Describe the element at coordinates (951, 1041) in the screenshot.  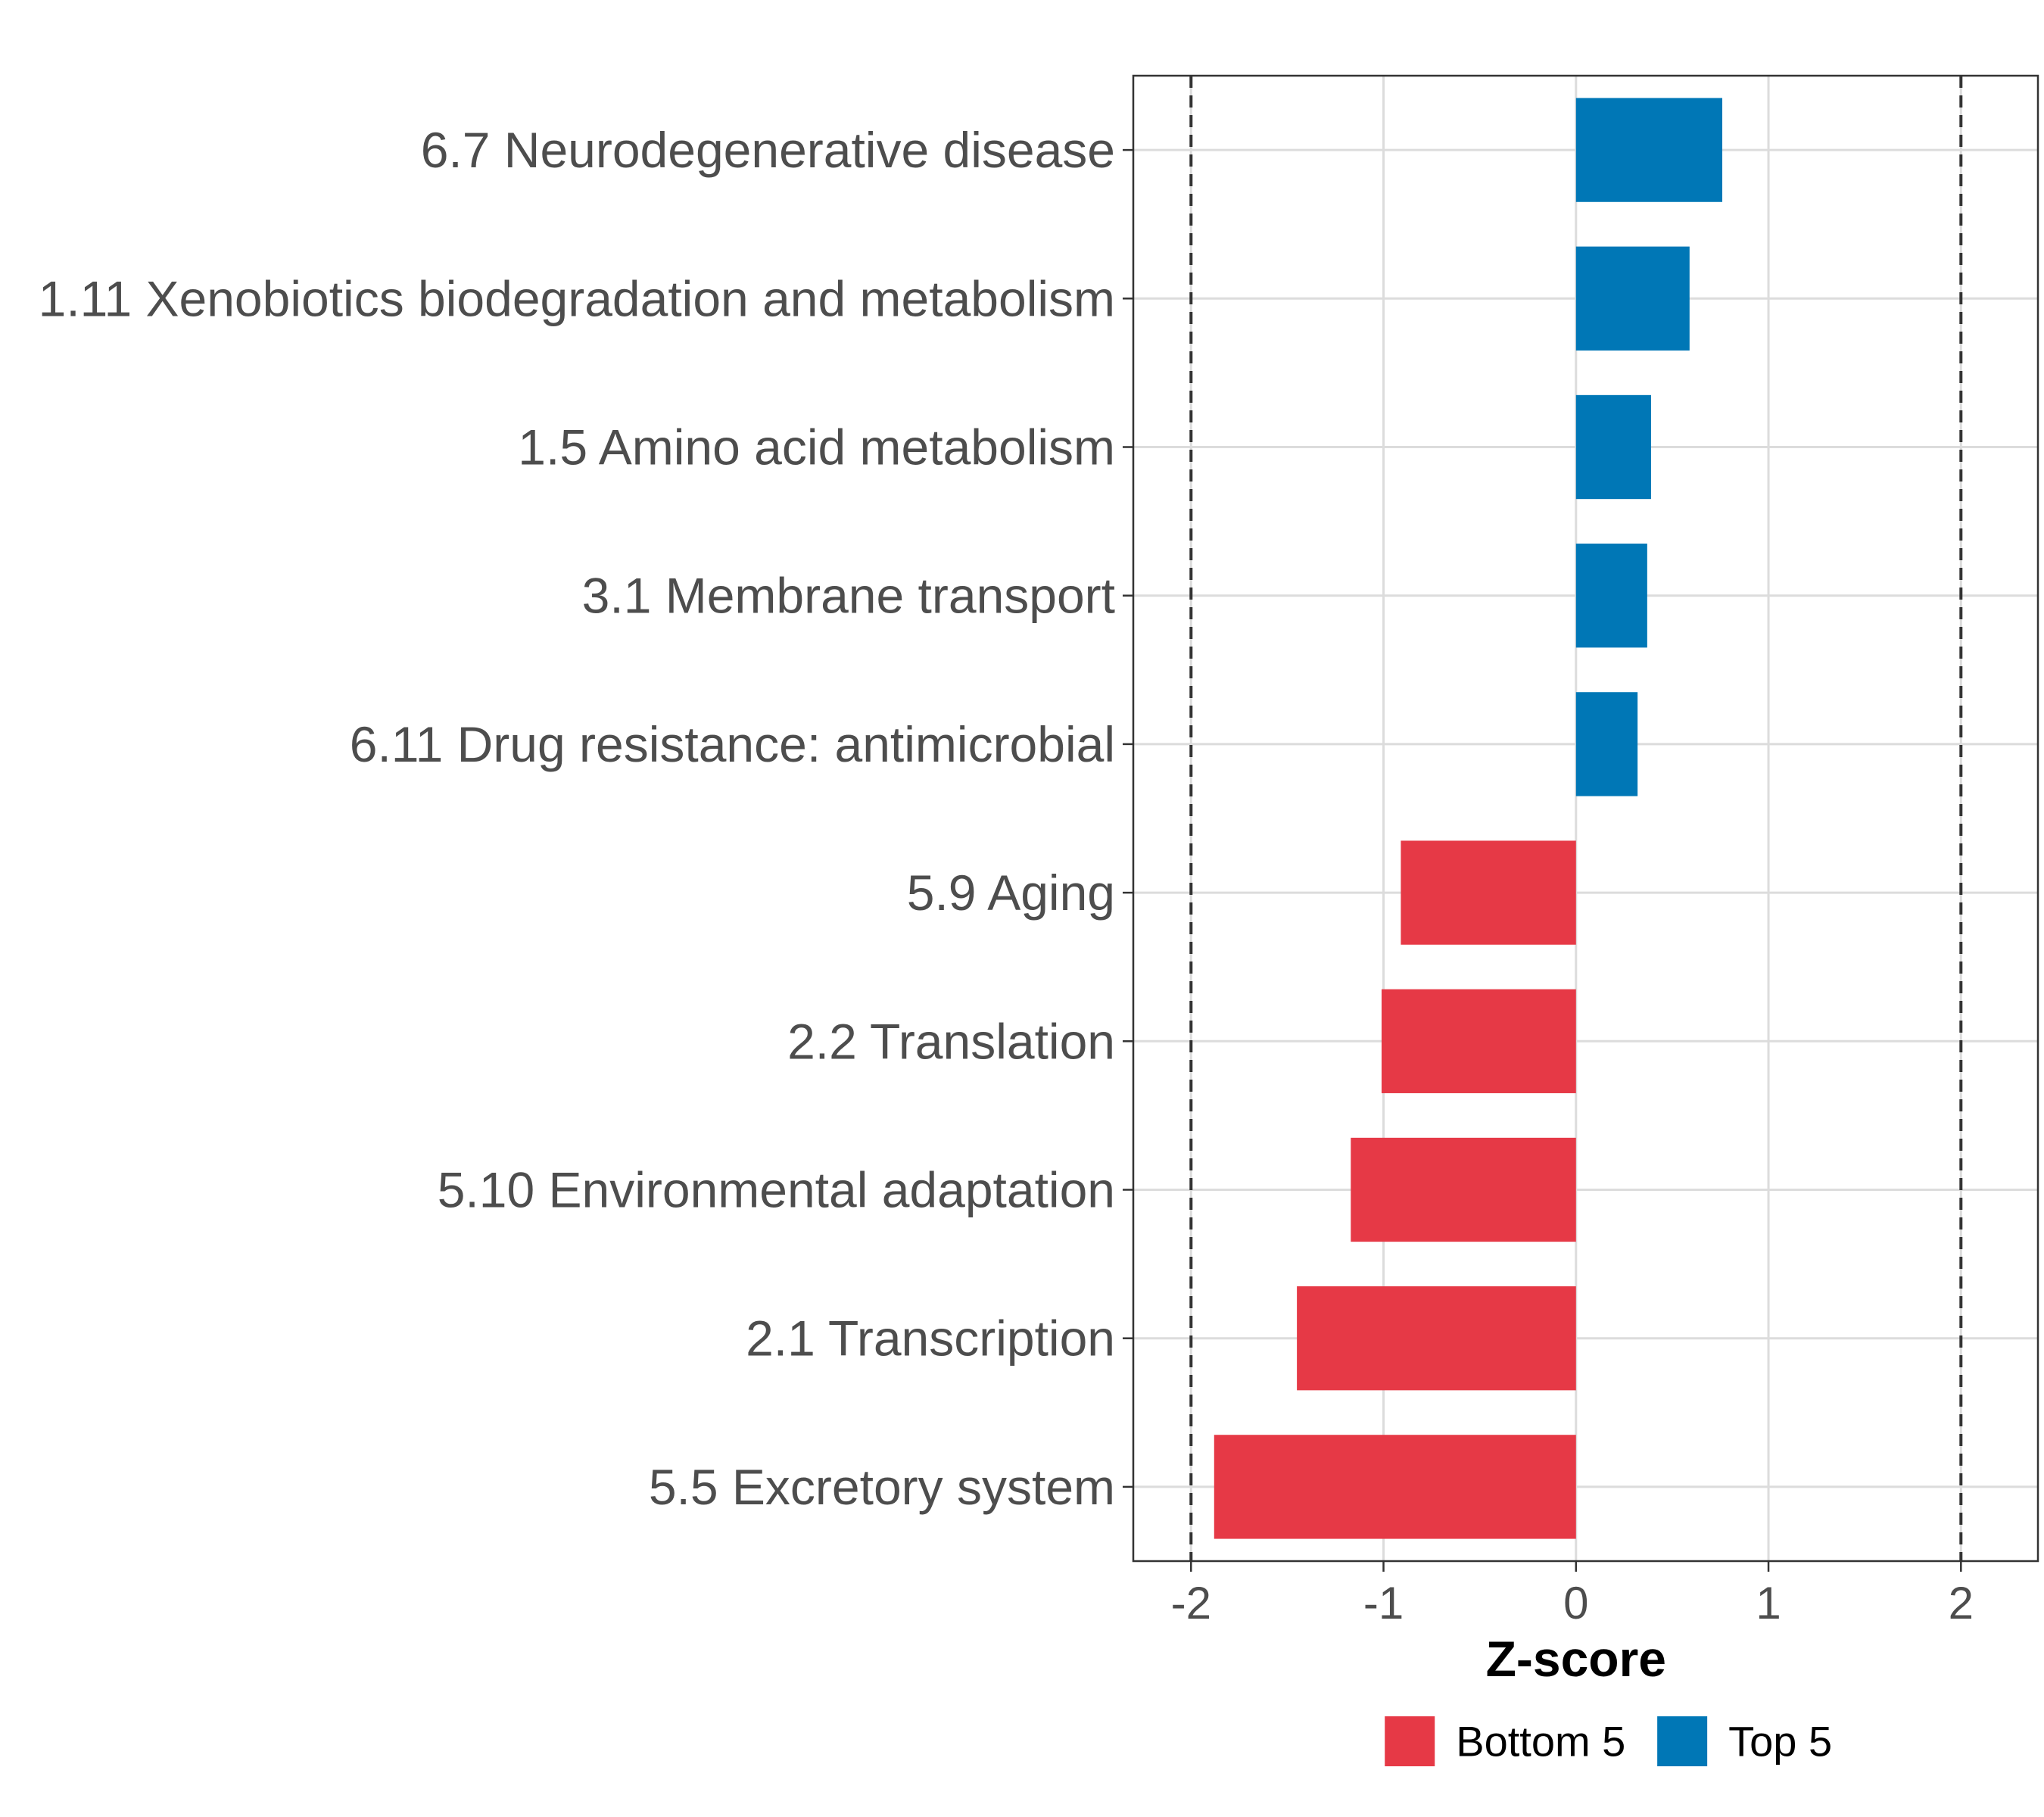
I see `y-tick-label: 2.2 Translation` at that location.